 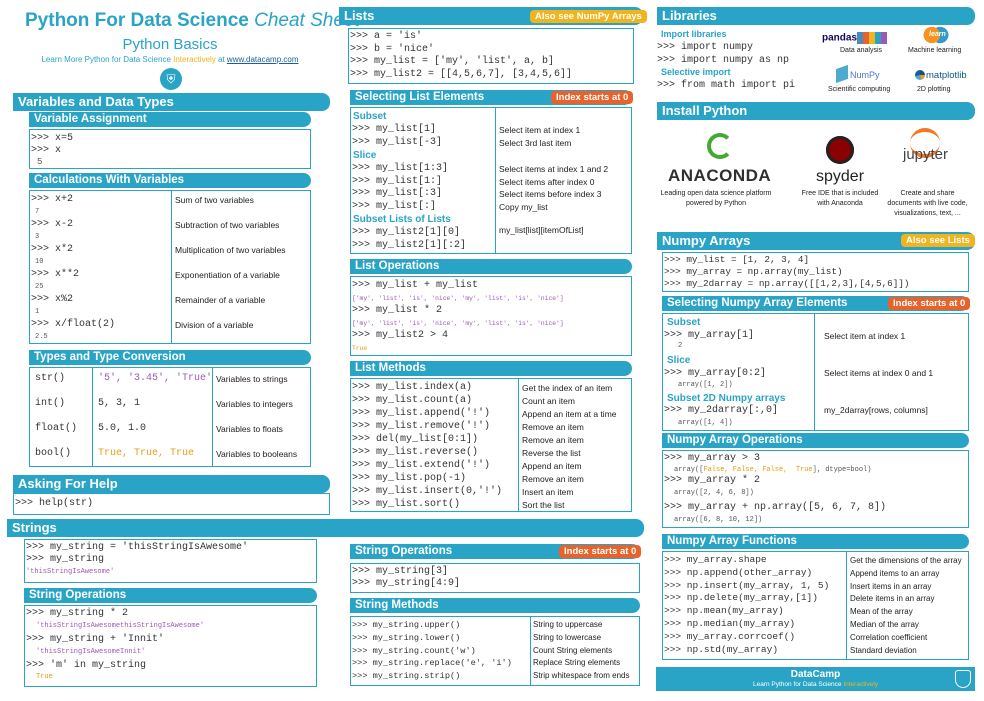 I want to click on footer-shield-icon, so click(x=963, y=679).